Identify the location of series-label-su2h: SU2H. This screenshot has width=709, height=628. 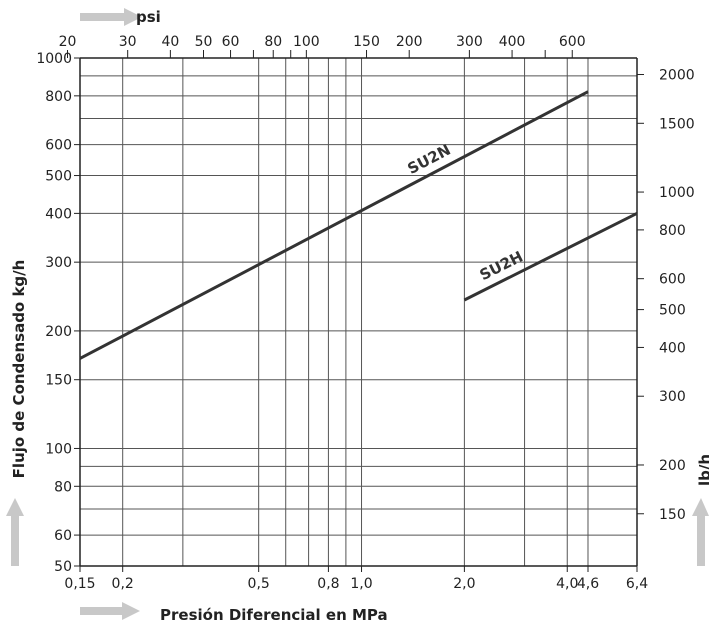
(501, 265).